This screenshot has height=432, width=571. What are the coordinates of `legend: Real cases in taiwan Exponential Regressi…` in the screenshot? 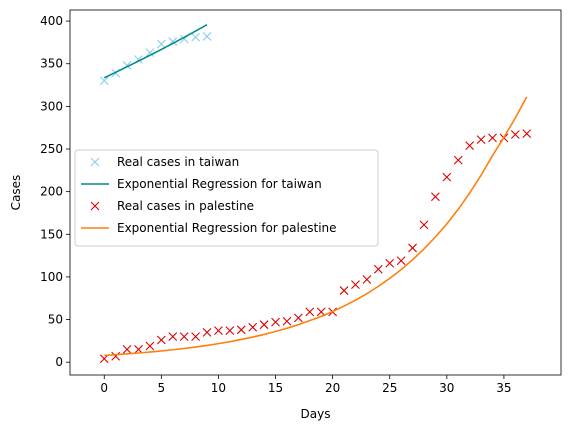 It's located at (226, 198).